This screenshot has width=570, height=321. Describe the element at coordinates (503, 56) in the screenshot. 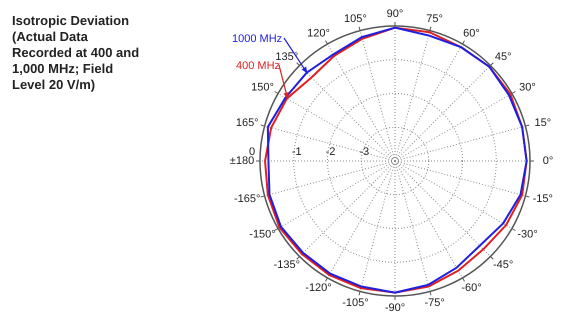

I see `spoke-label: 45°` at that location.